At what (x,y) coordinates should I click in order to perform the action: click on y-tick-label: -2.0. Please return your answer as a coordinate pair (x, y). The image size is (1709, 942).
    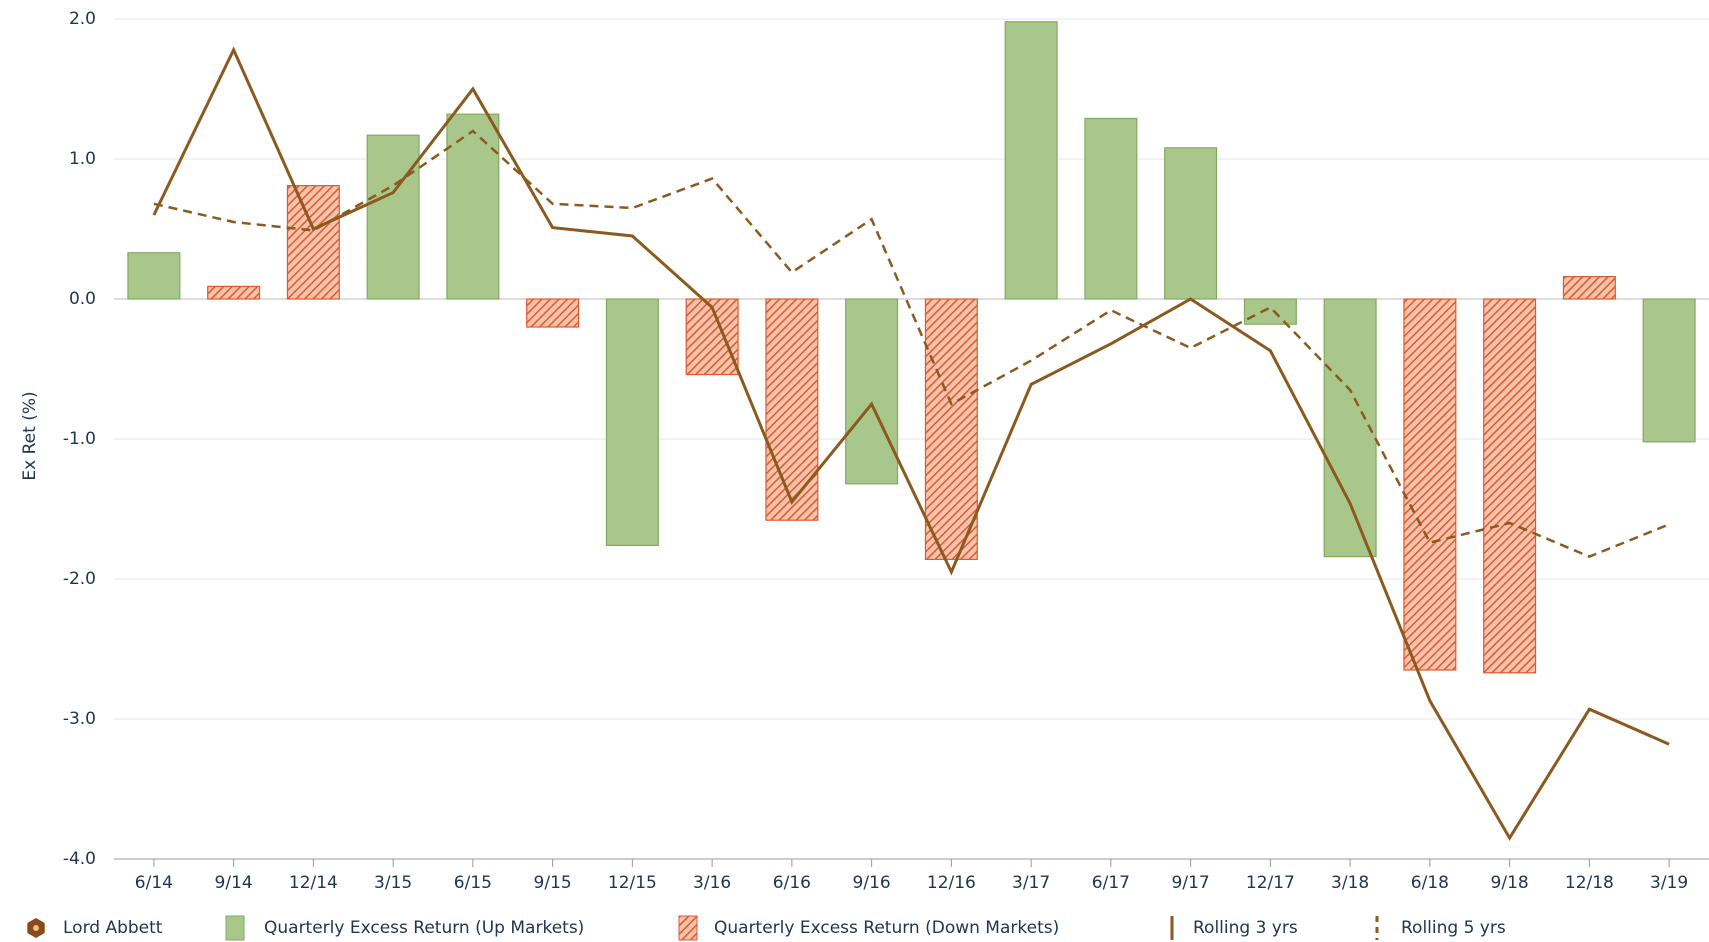
    Looking at the image, I should click on (79, 579).